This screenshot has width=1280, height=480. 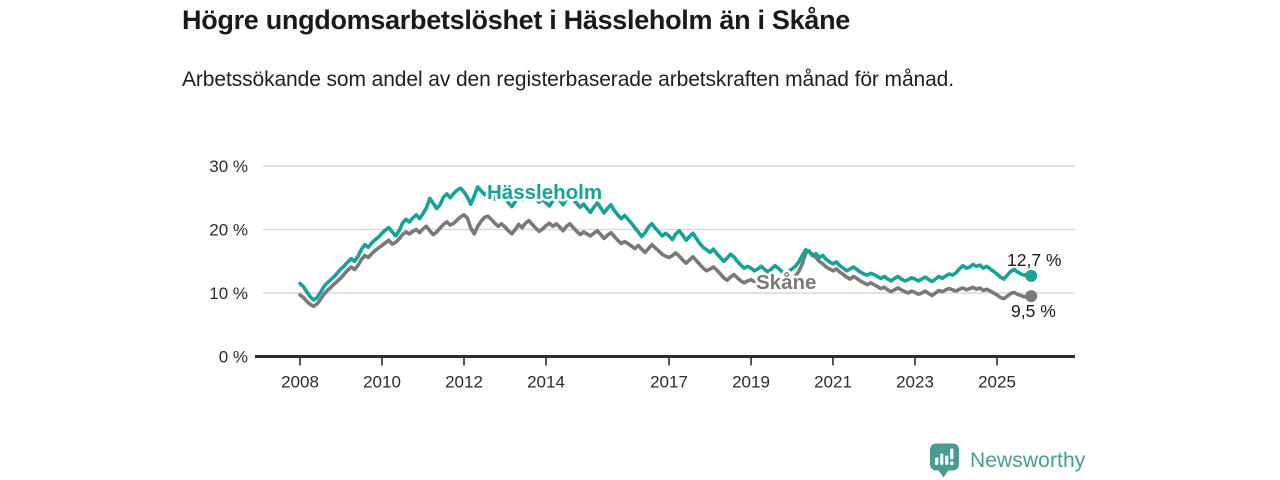 What do you see at coordinates (544, 192) in the screenshot?
I see `series-label-hässleholm: Hässleholm` at bounding box center [544, 192].